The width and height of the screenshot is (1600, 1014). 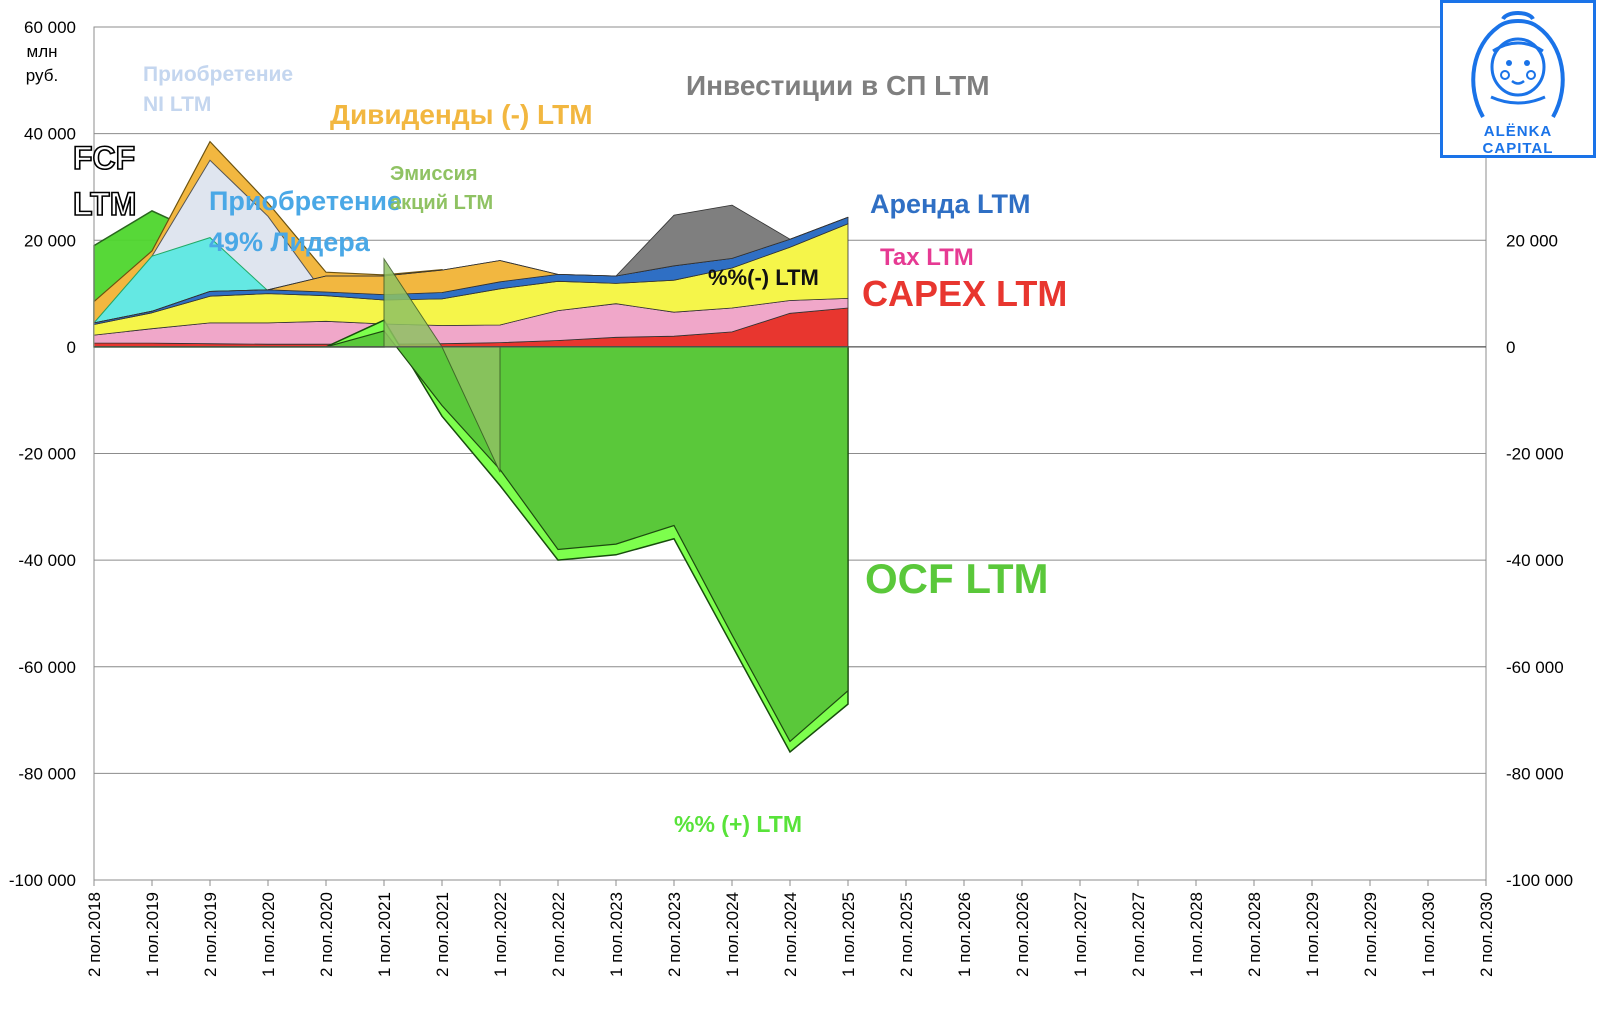 What do you see at coordinates (42, 51) in the screenshot?
I see `unit-label-line1: млн` at bounding box center [42, 51].